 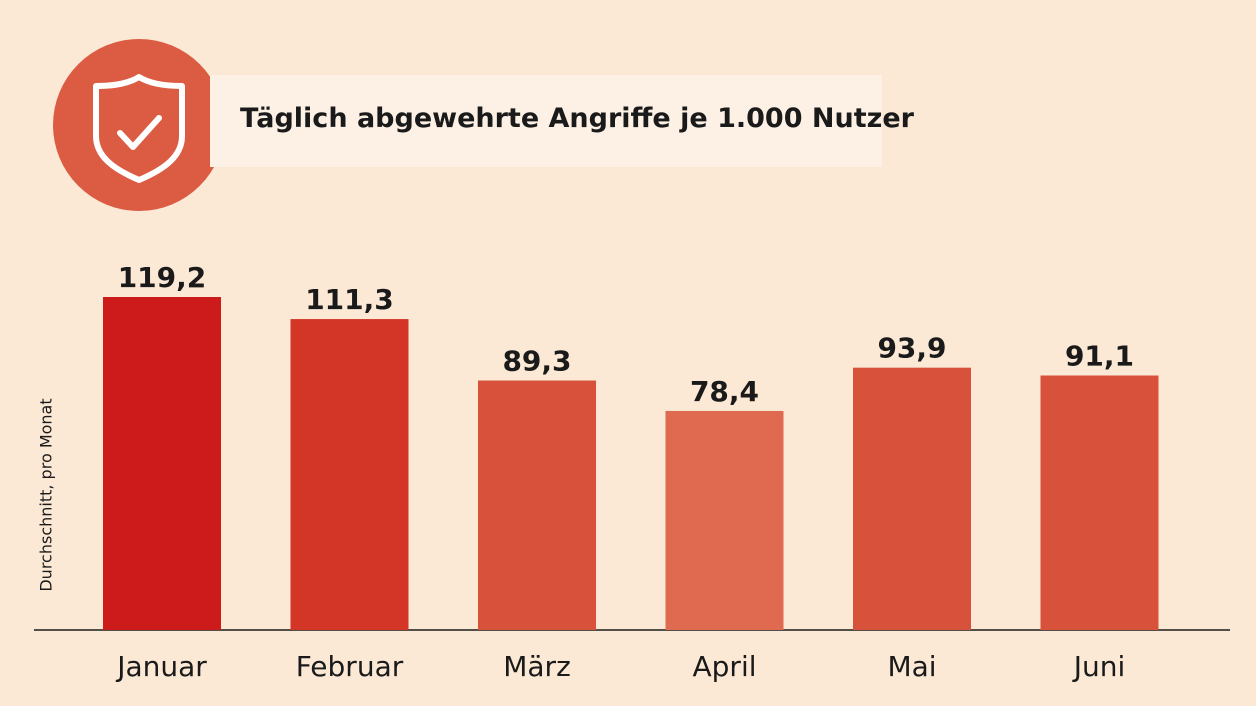 I want to click on category-label: April, so click(x=725, y=666).